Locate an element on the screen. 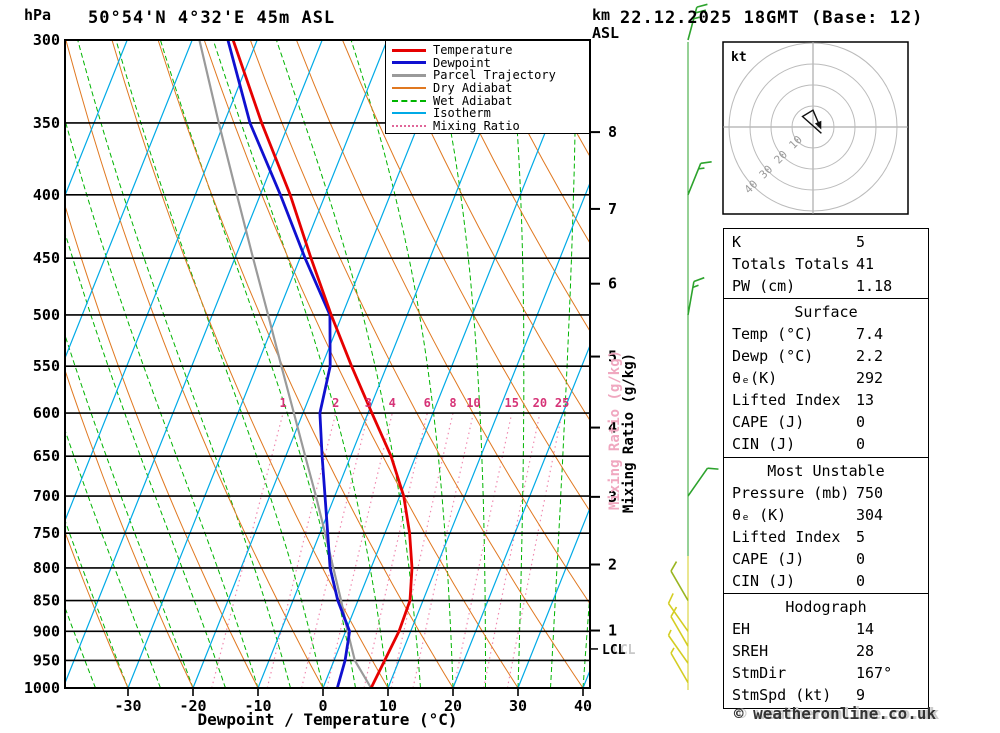 This screenshot has height=733, width=1000. stats-section-indices: K 5 Totals Totals 41 PW (cm) 1.18 is located at coordinates (826, 263).